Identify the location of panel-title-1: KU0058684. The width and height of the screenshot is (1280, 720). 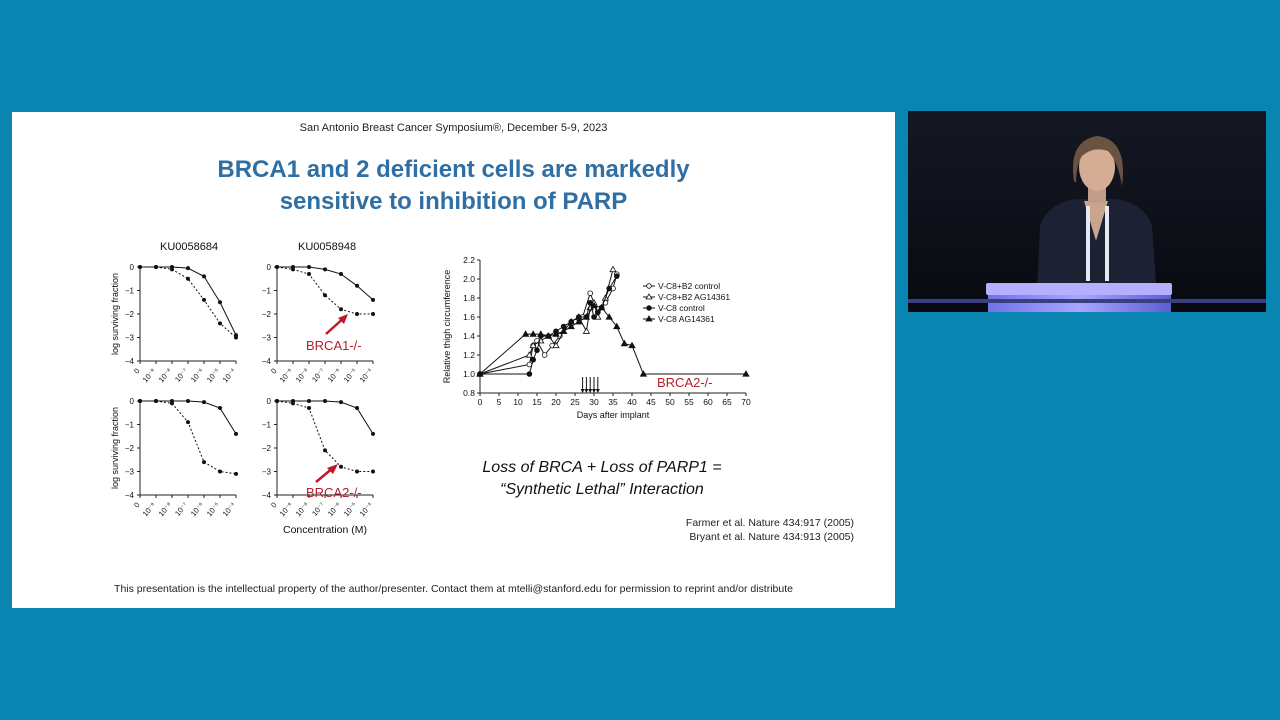
(189, 247).